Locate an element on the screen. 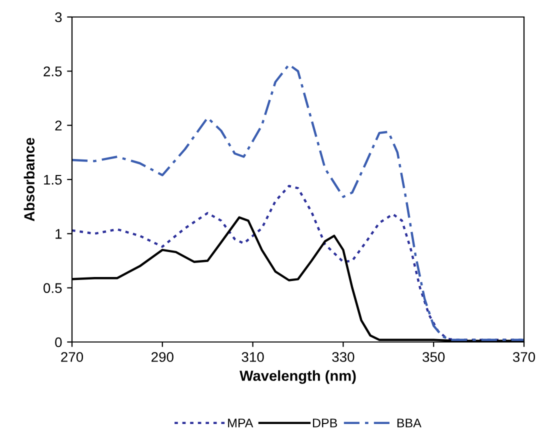  legend-label: MPA is located at coordinates (241, 423).